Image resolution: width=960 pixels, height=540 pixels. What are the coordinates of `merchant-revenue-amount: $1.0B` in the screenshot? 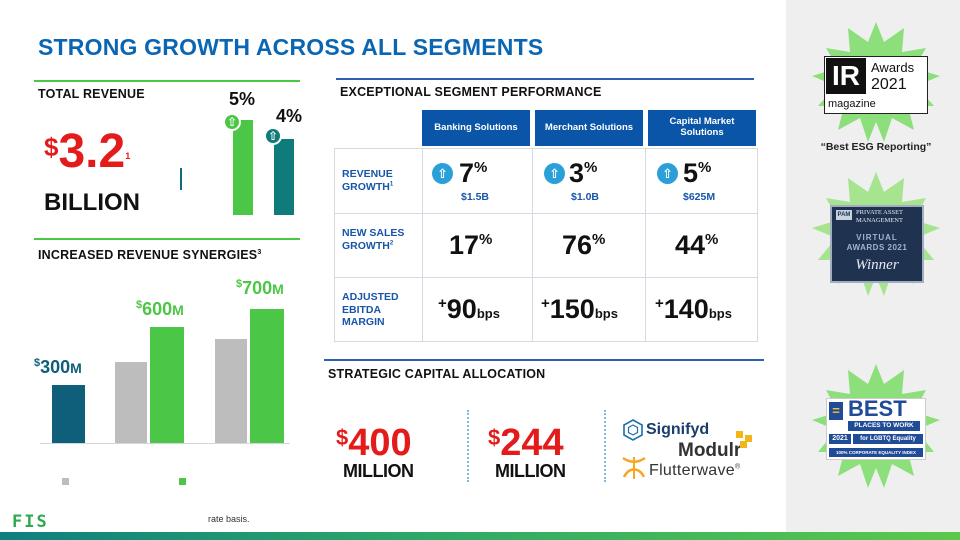 It's located at (585, 197).